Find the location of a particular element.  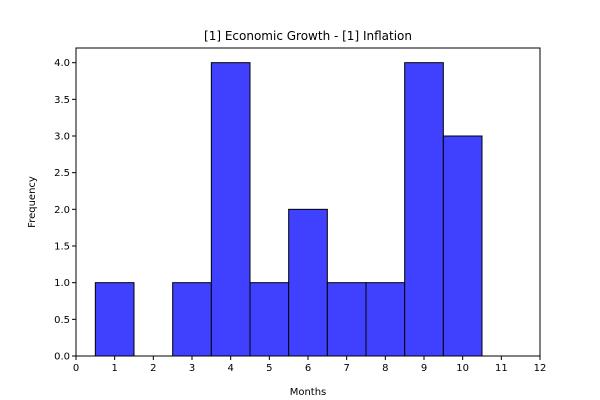

x-tick-label: 10 is located at coordinates (462, 368).